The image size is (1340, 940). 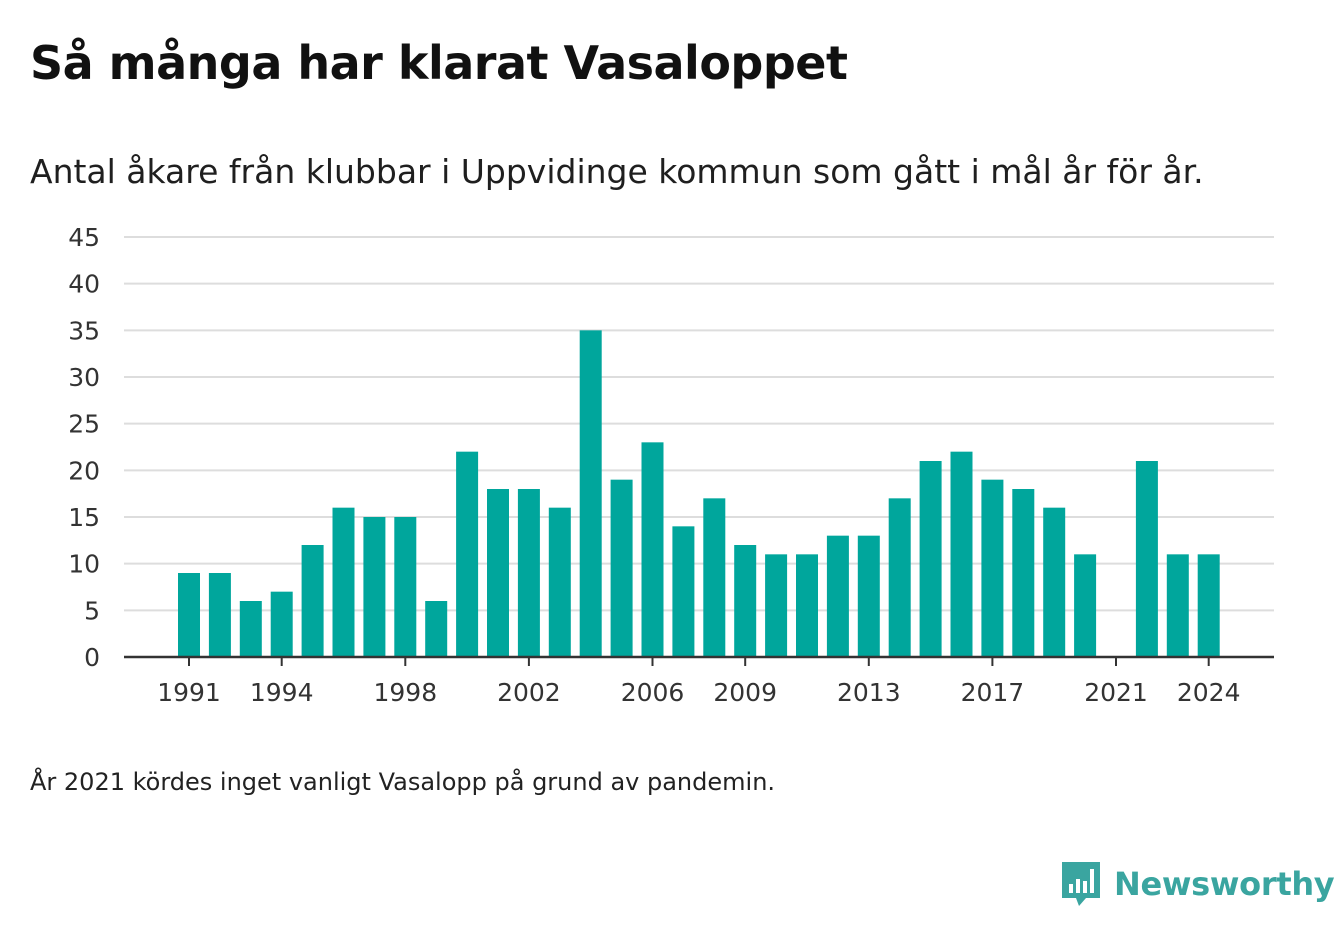 I want to click on x-tick-label: 2009, so click(x=745, y=692).